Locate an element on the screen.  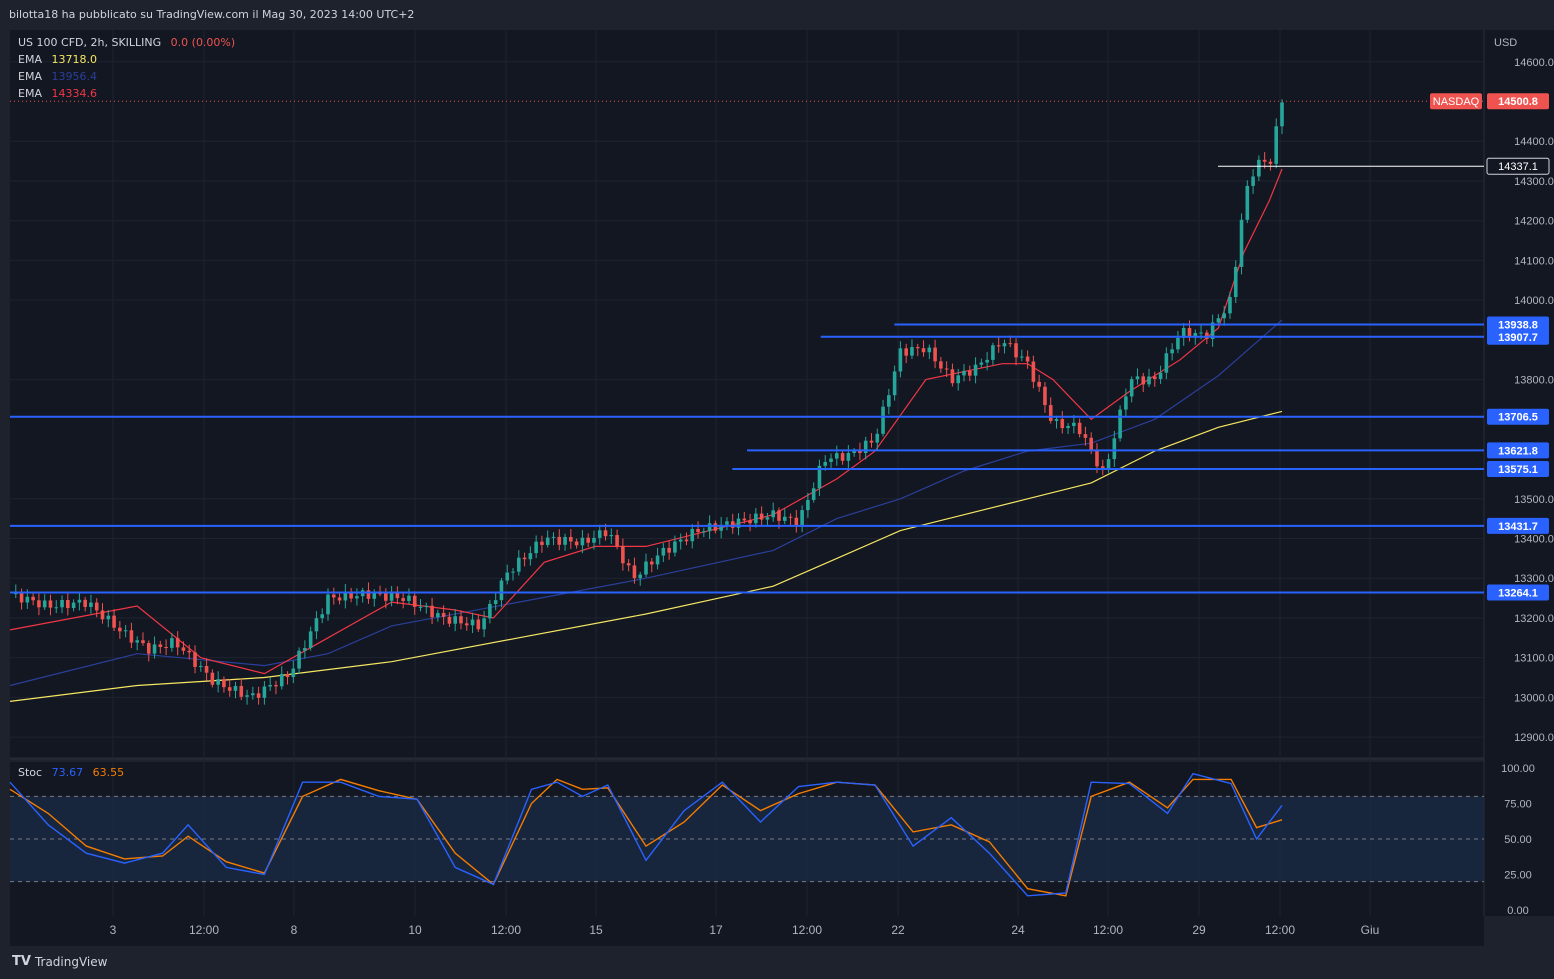
ema-label: EMA is located at coordinates (30, 59).